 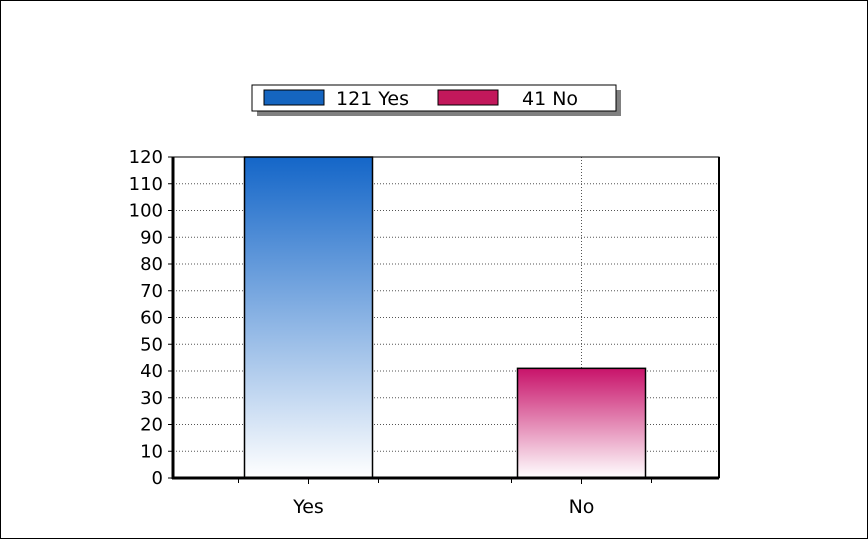 What do you see at coordinates (151, 344) in the screenshot?
I see `y-tick-label: 50` at bounding box center [151, 344].